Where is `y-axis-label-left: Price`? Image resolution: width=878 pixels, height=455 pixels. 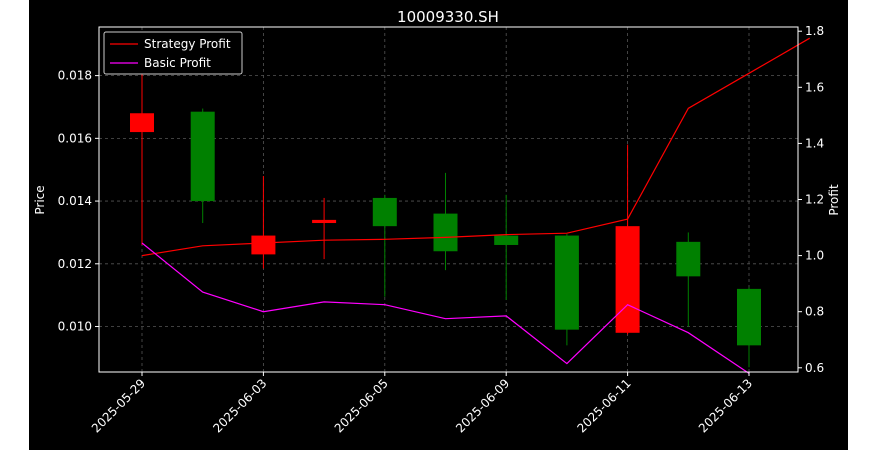 y-axis-label-left: Price is located at coordinates (40, 199).